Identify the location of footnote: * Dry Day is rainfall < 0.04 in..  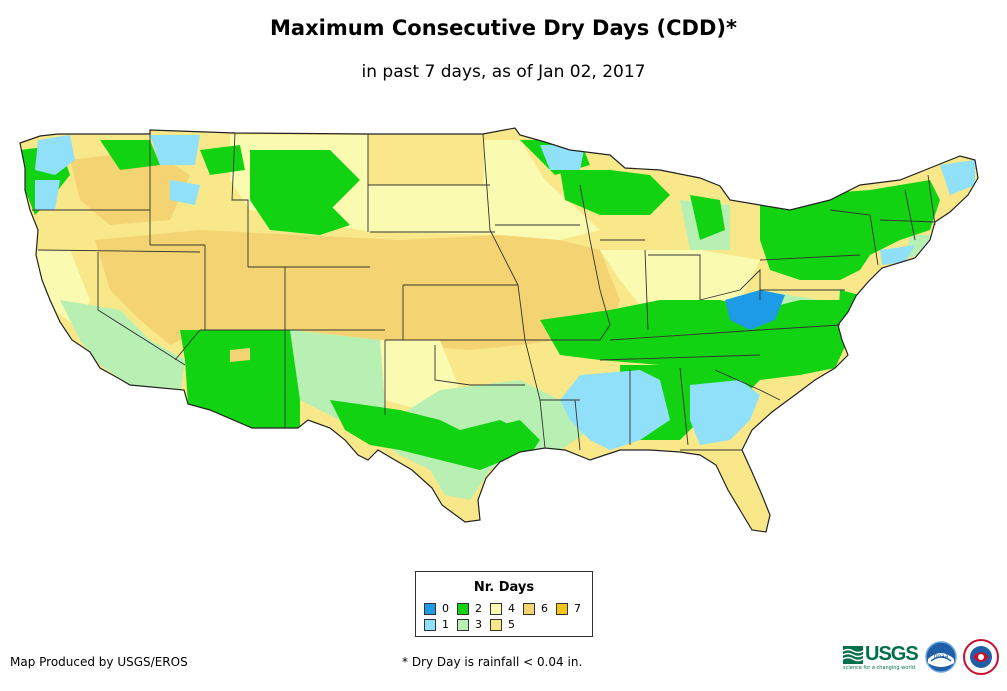
(492, 662).